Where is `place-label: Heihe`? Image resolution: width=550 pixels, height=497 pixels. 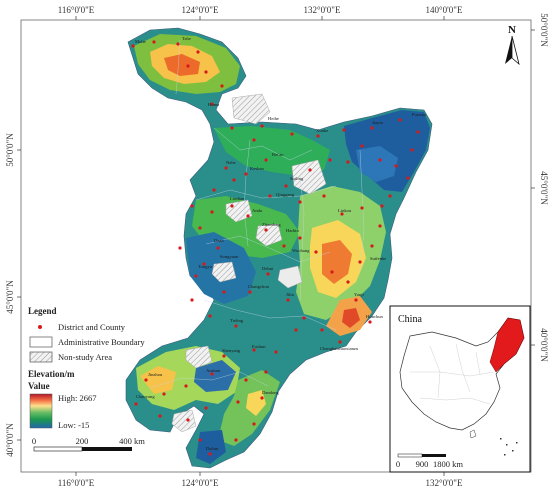
place-label: Heihe is located at coordinates (273, 118).